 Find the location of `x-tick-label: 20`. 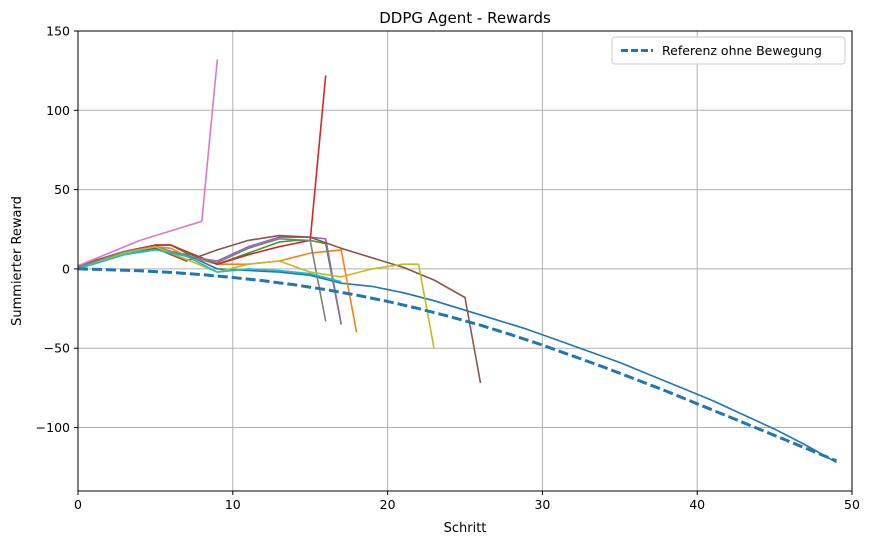

x-tick-label: 20 is located at coordinates (388, 504).